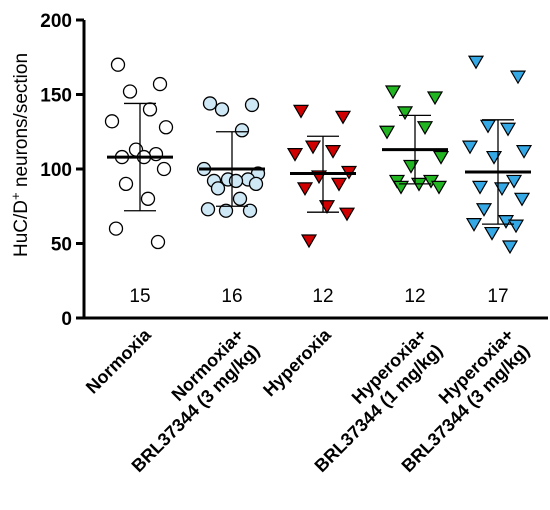 The width and height of the screenshot is (550, 510). What do you see at coordinates (61, 245) in the screenshot?
I see `y-tick-label: 50` at bounding box center [61, 245].